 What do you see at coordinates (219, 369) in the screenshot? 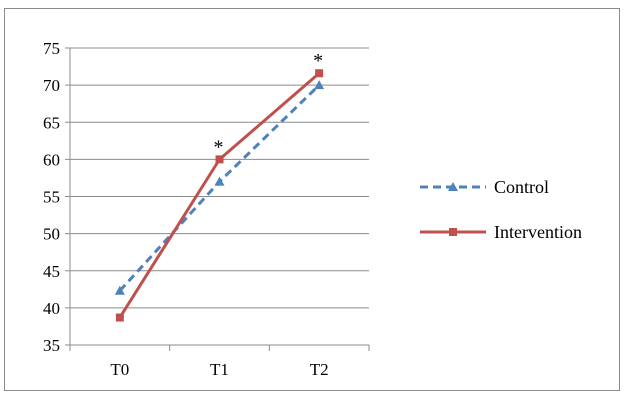
I see `x-tick-label: T1` at bounding box center [219, 369].